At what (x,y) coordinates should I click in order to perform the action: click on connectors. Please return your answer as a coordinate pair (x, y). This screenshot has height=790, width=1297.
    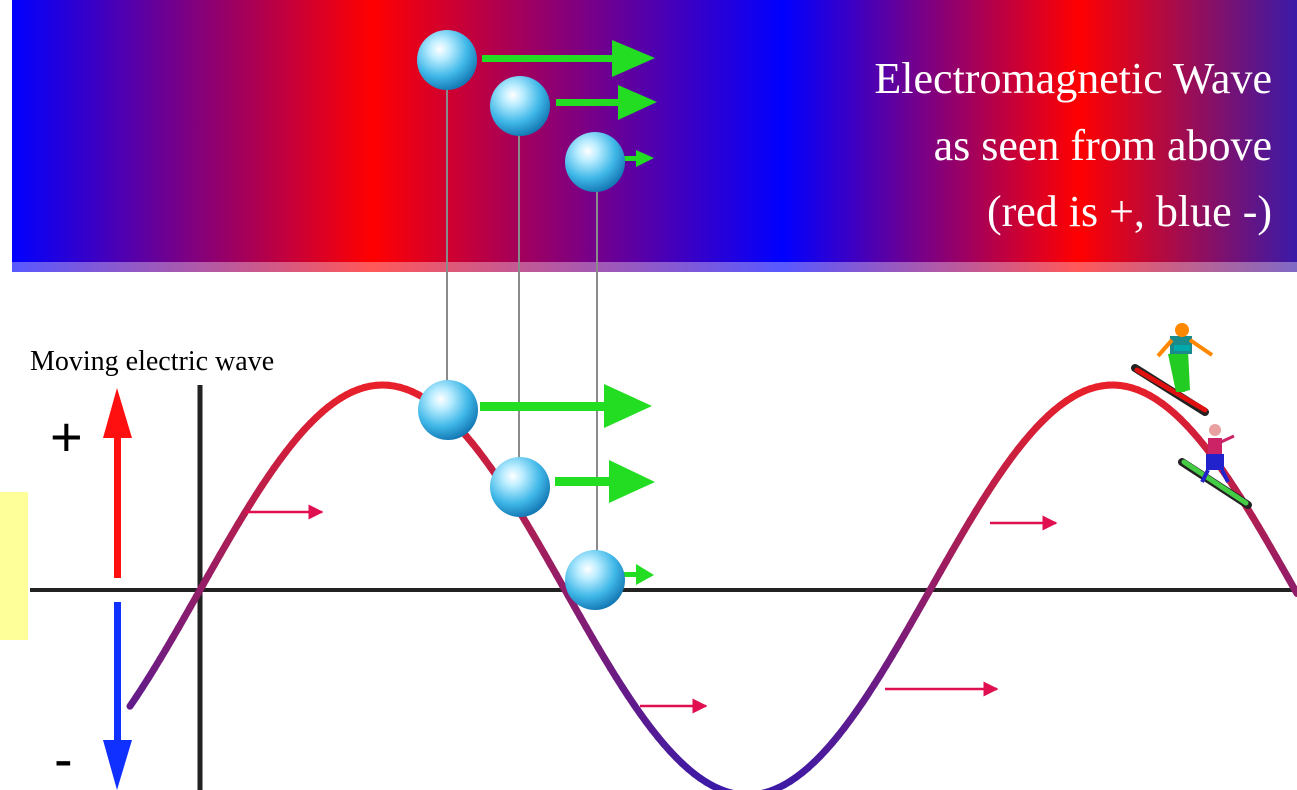
    Looking at the image, I should click on (522, 315).